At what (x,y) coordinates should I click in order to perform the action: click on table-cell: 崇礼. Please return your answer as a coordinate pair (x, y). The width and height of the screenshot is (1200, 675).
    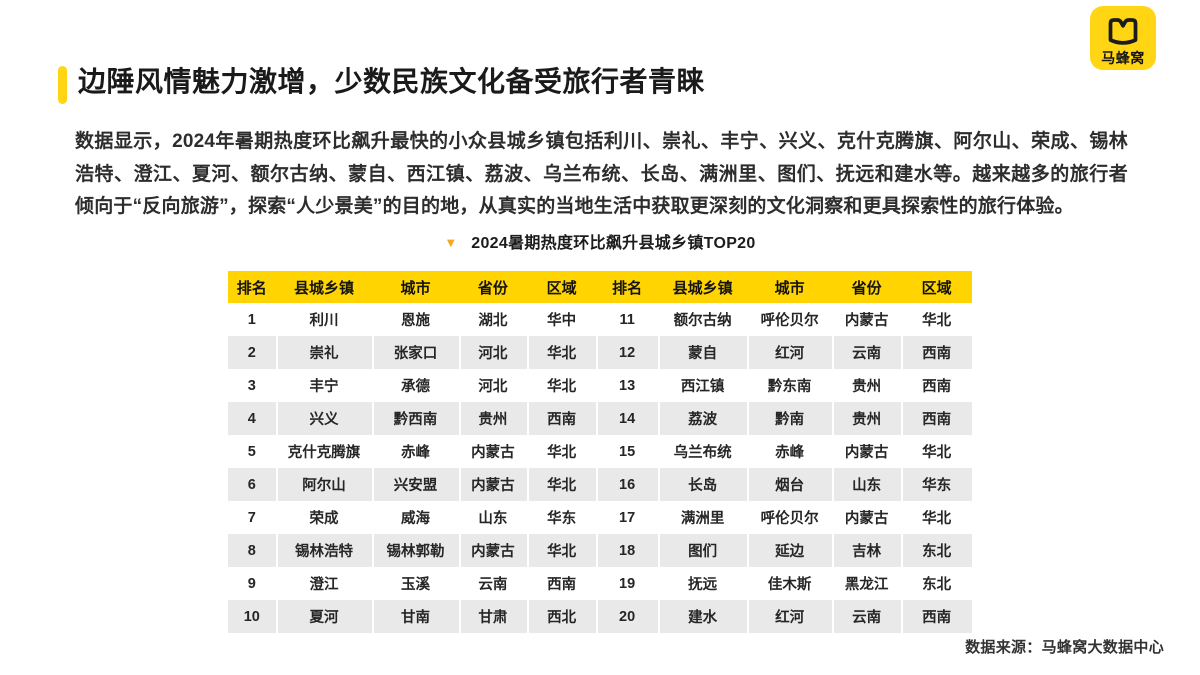
    Looking at the image, I should click on (324, 352).